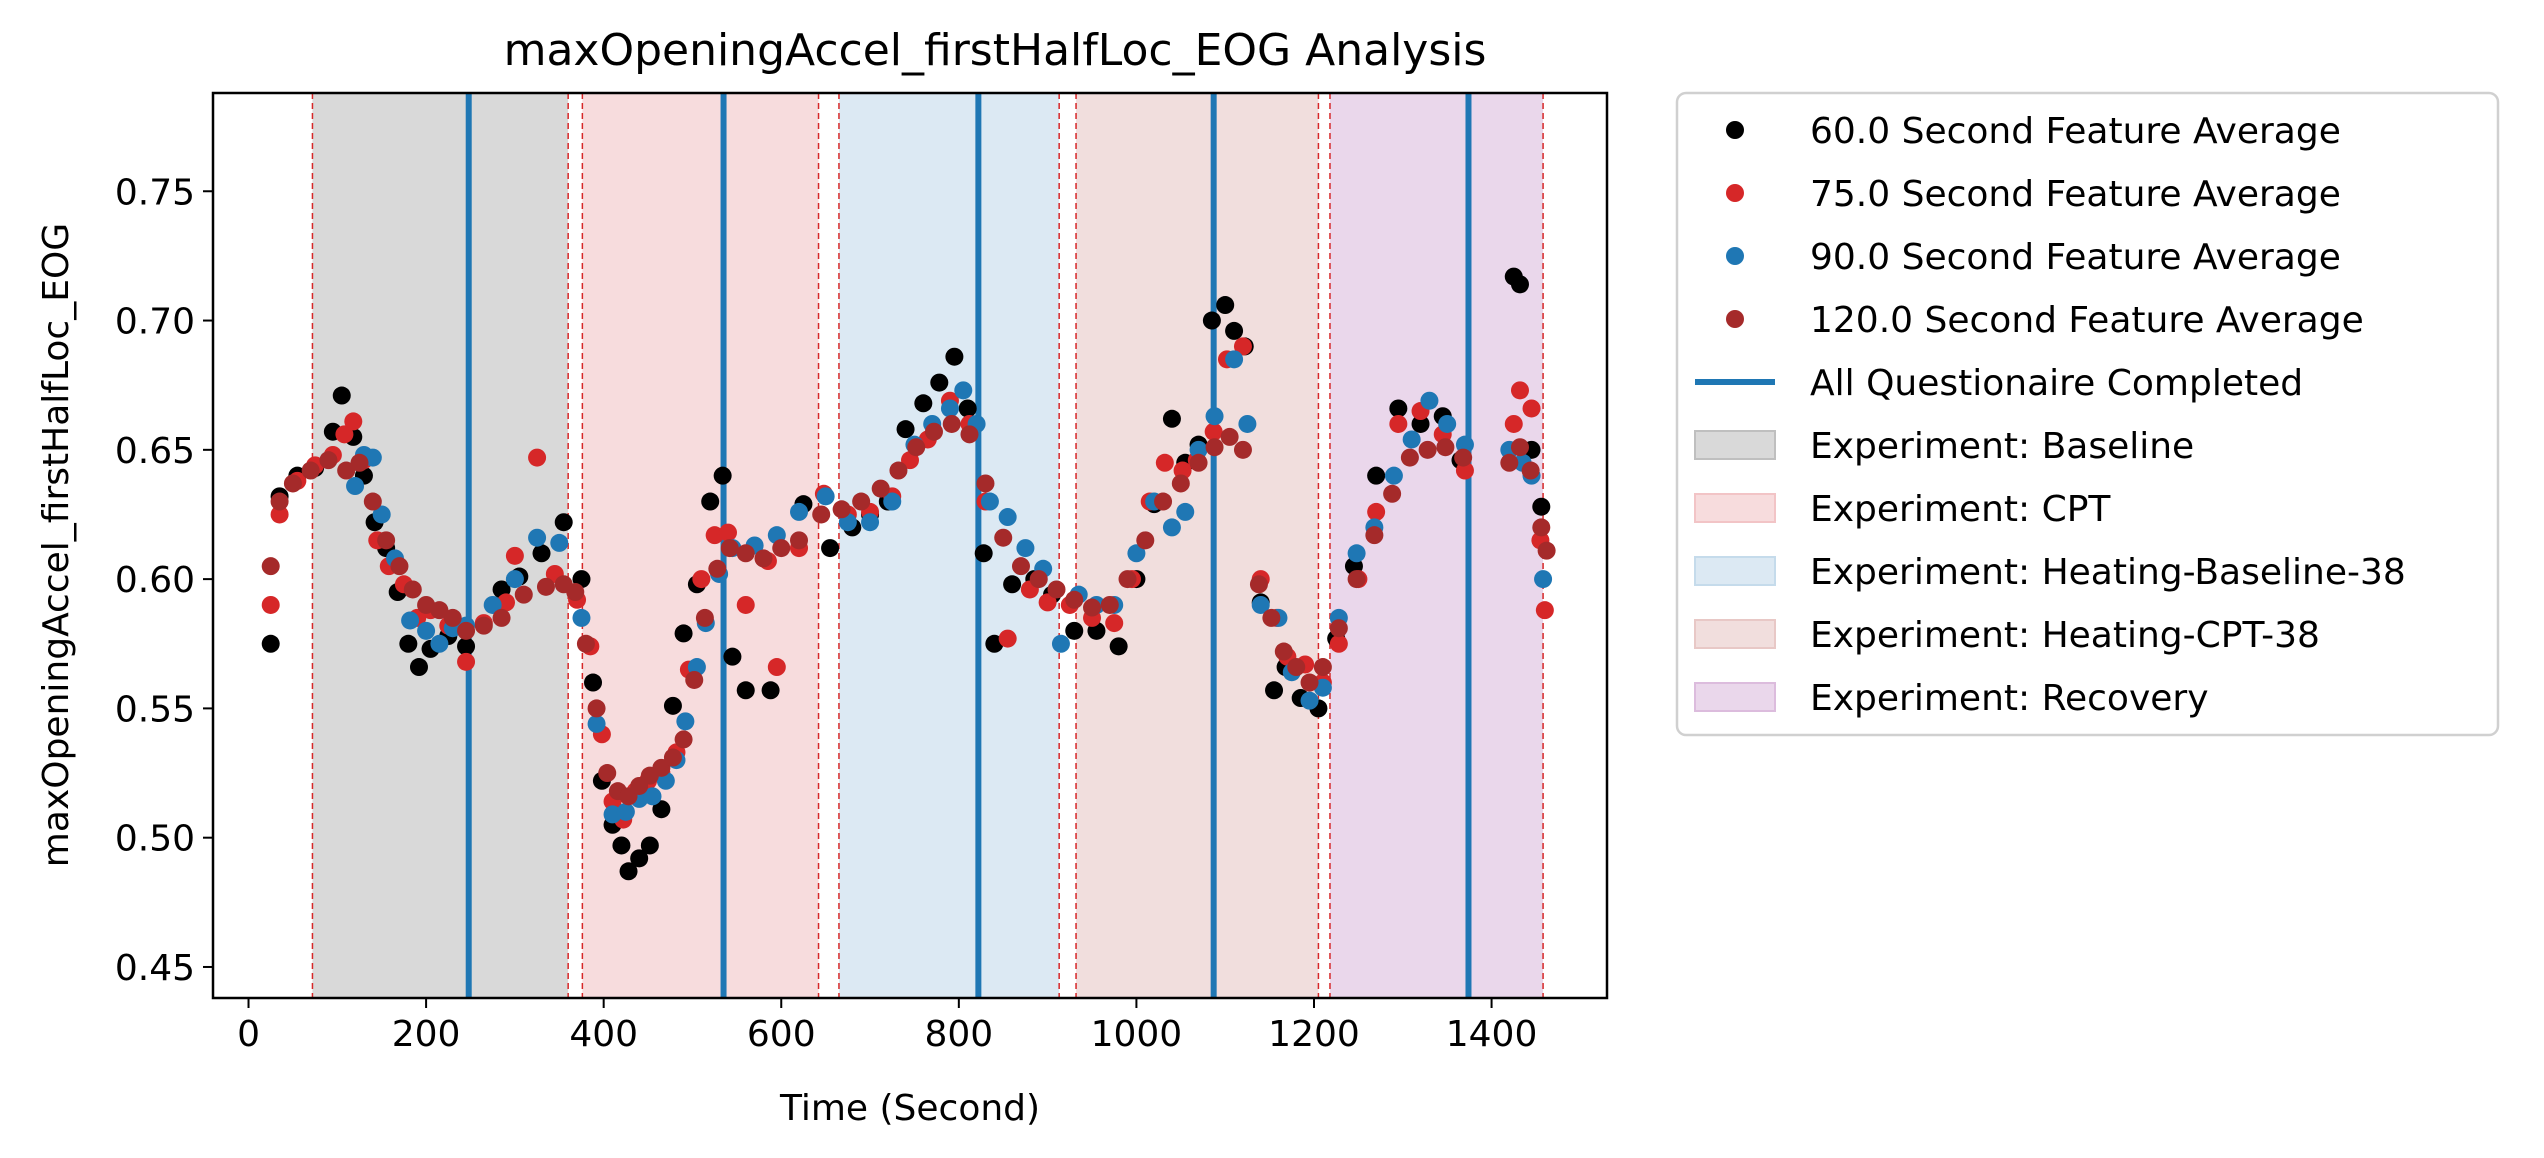 Image resolution: width=2544 pixels, height=1158 pixels. What do you see at coordinates (56, 545) in the screenshot?
I see `y-axis-label: maxOpeningAccel_firstHalfLoc_EOG` at bounding box center [56, 545].